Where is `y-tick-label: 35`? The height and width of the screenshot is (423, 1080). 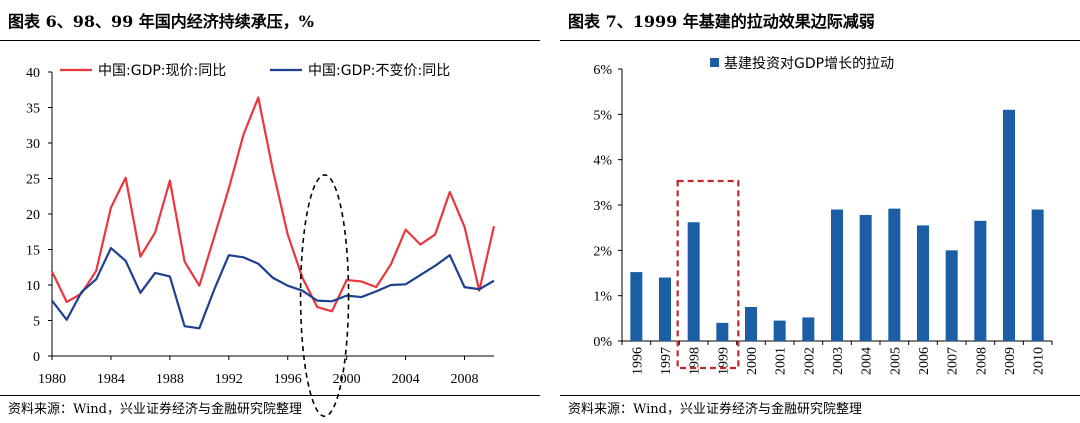
y-tick-label: 35 is located at coordinates (33, 109).